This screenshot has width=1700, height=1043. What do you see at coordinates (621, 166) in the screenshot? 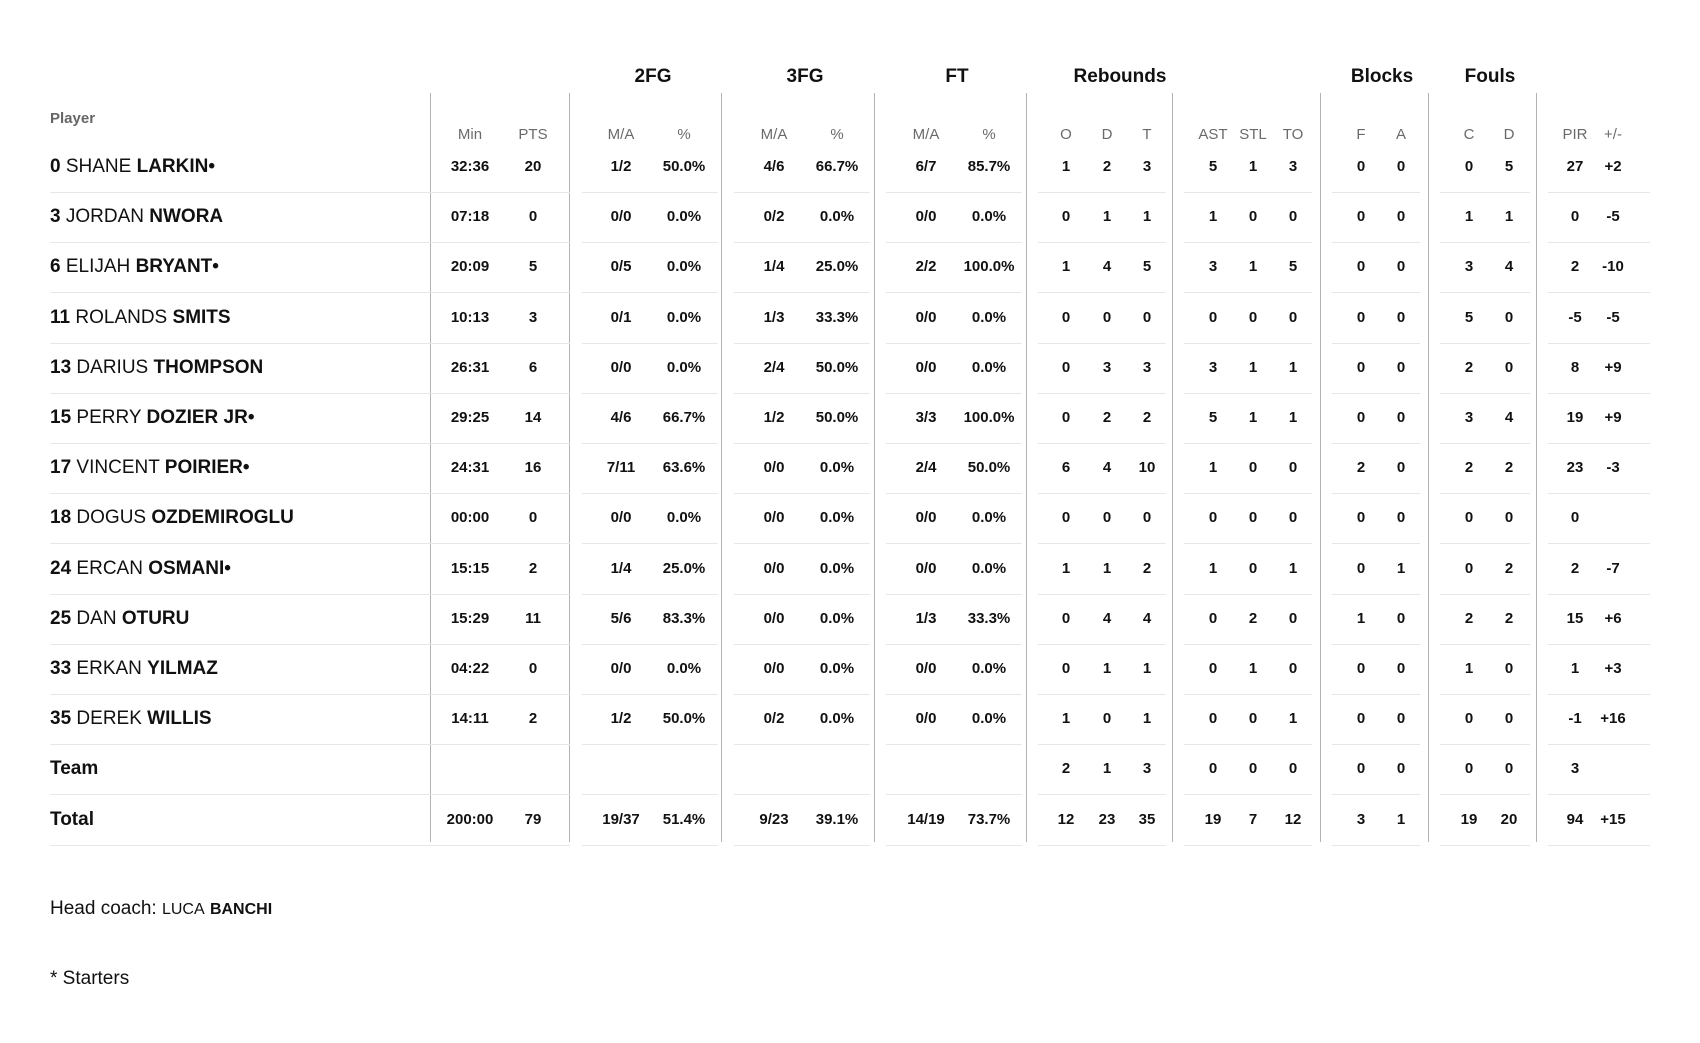
I see `stat-cell: 1/2` at bounding box center [621, 166].